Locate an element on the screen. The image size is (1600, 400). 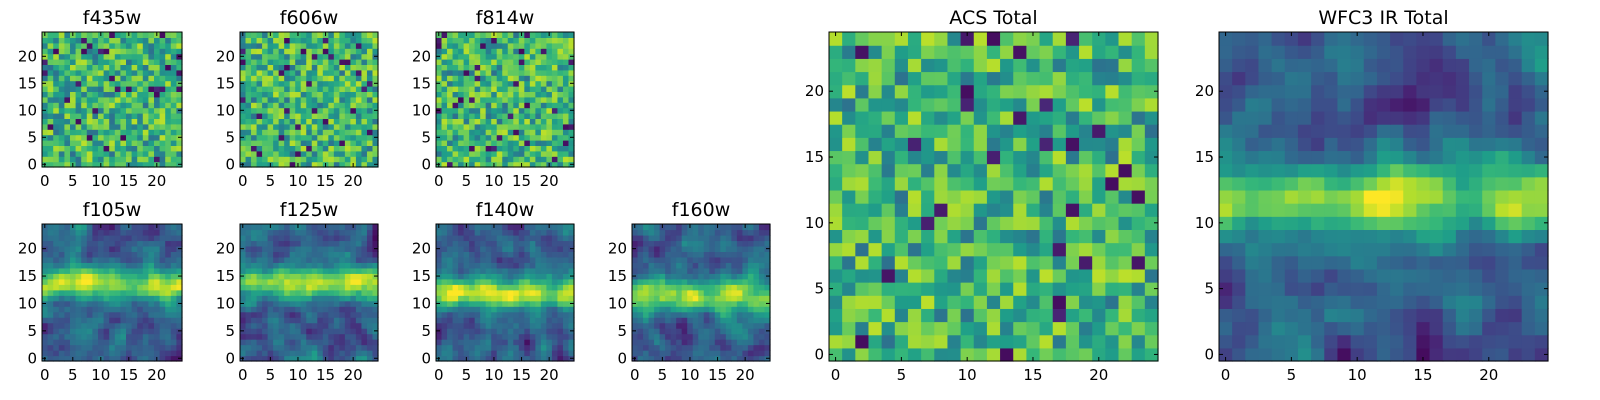
y-tick-label: 0 is located at coordinates (230, 358).